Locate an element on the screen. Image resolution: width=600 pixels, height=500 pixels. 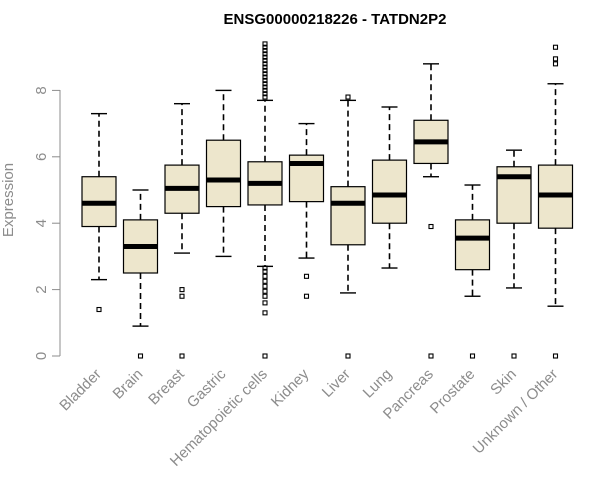
y-tick-label: 2 is located at coordinates (41, 289).